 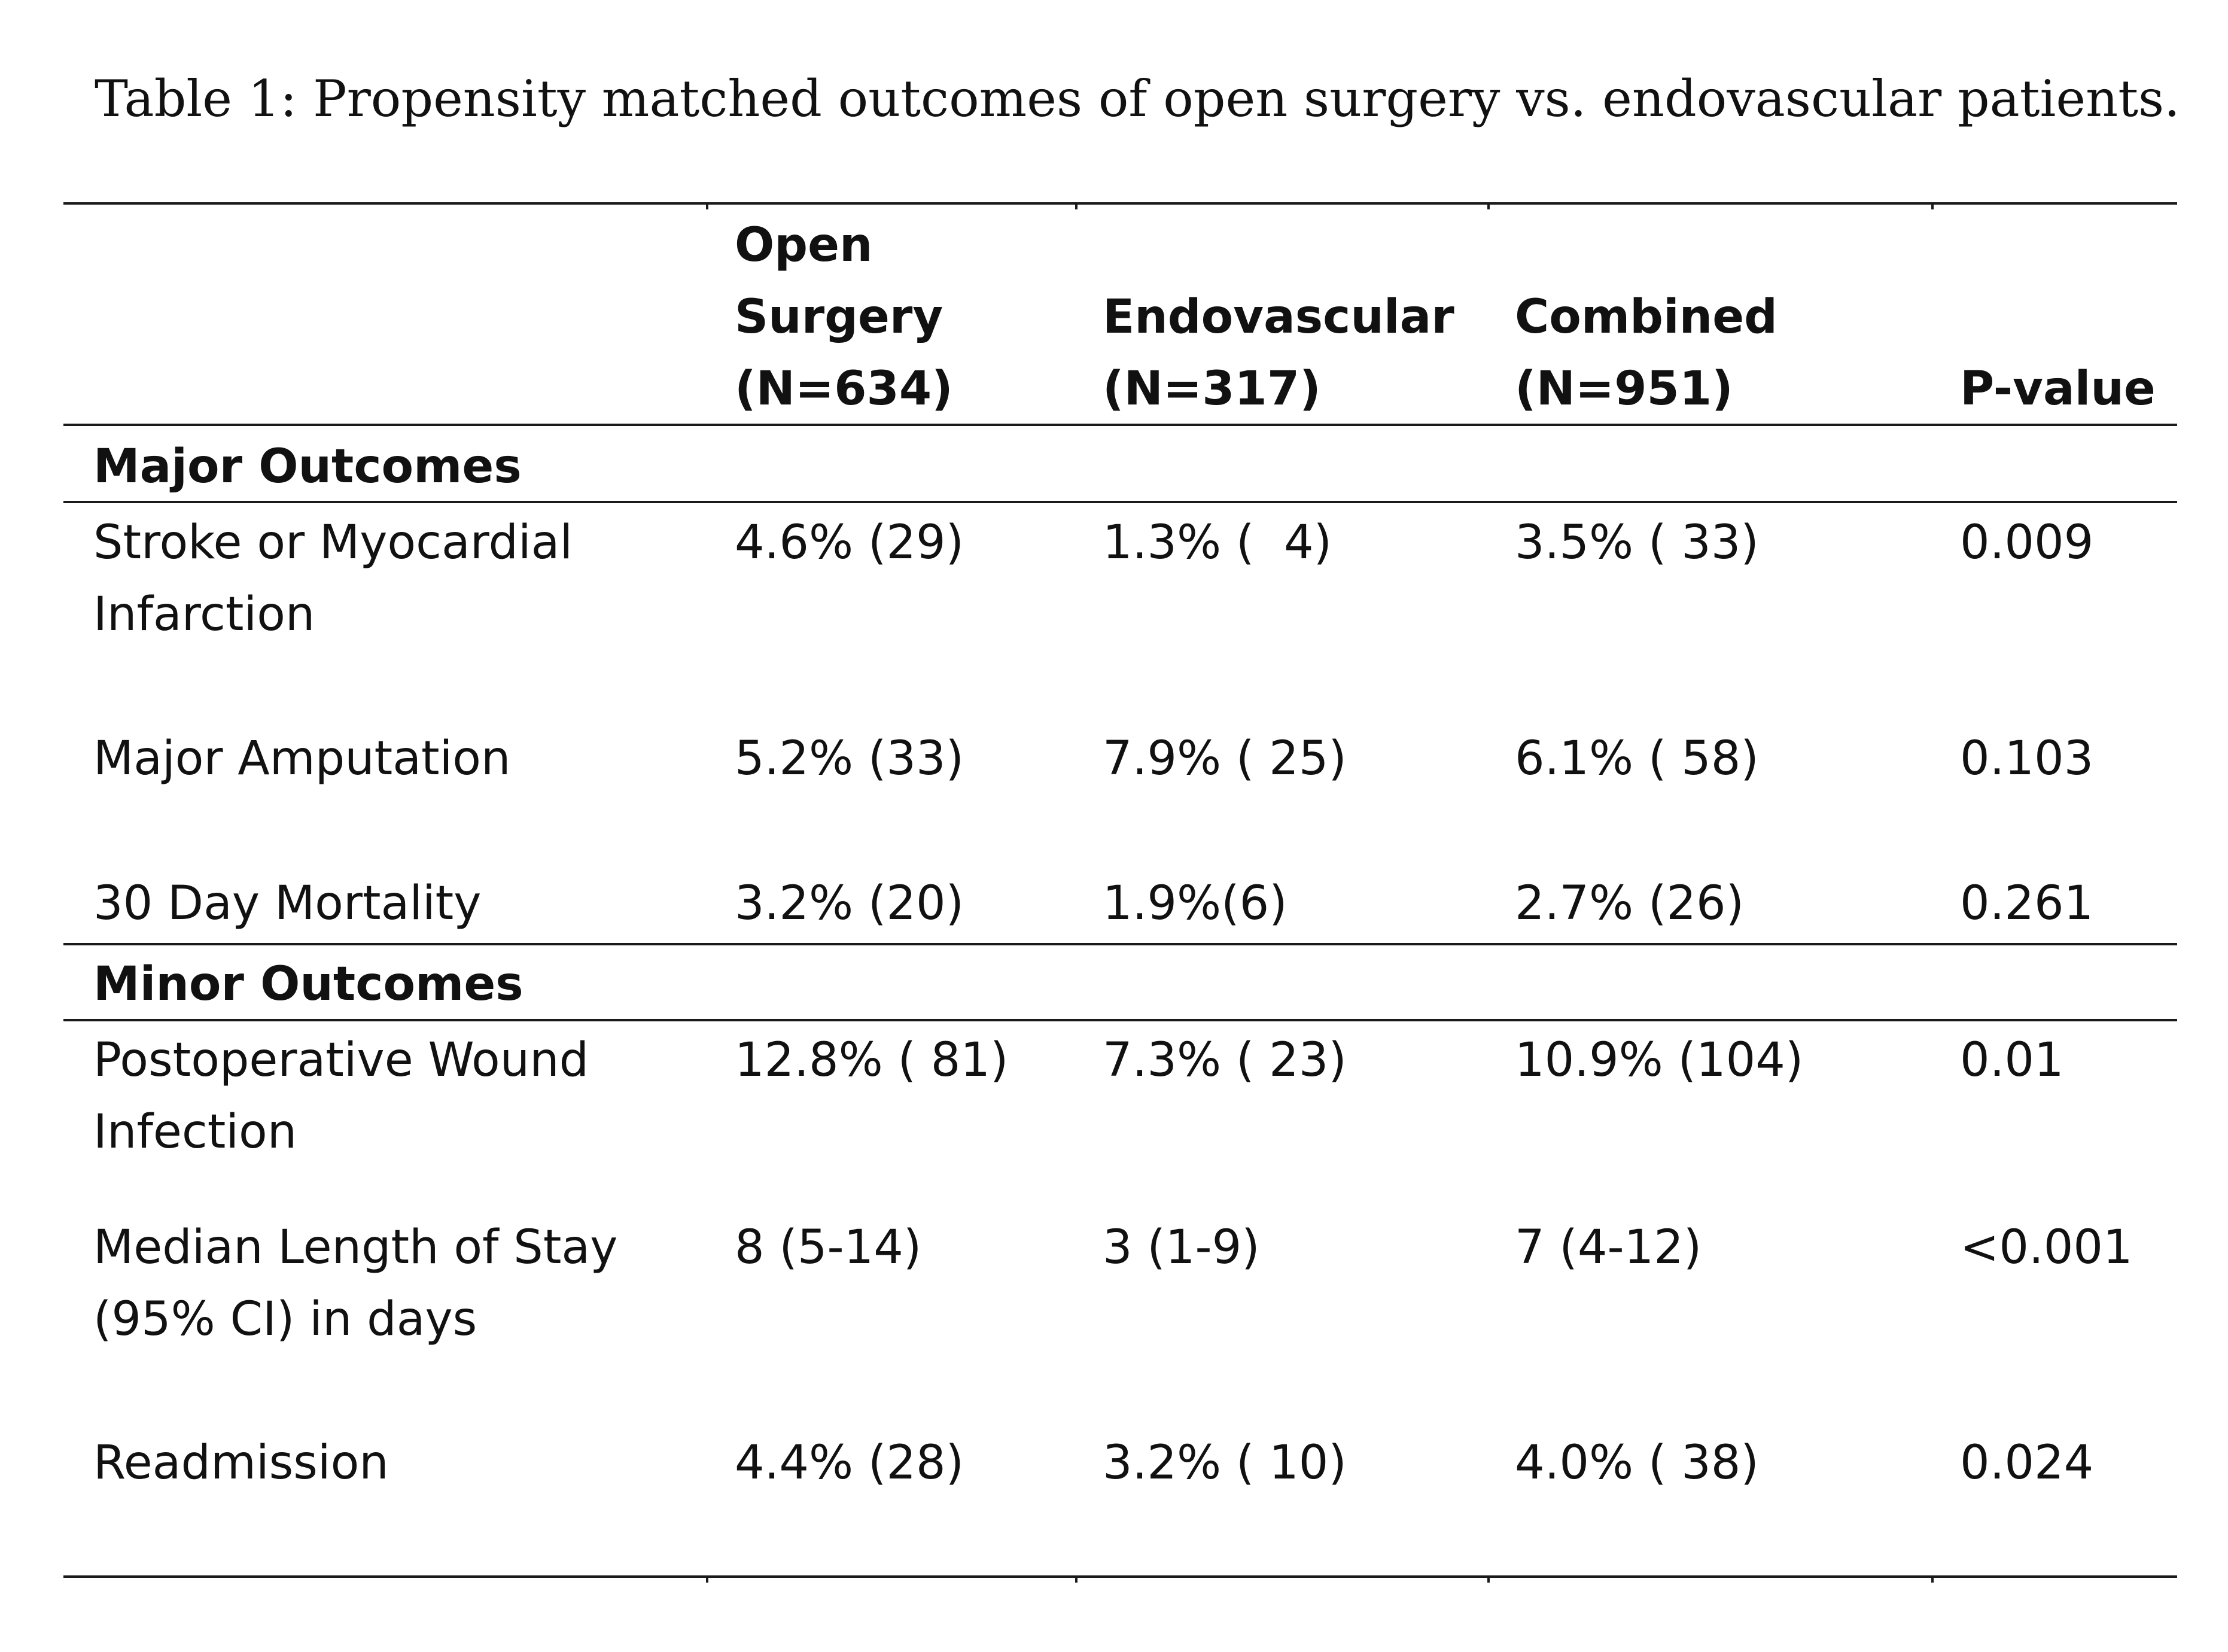 I want to click on column-header-combined: Combined (N=951), so click(x=1646, y=353).